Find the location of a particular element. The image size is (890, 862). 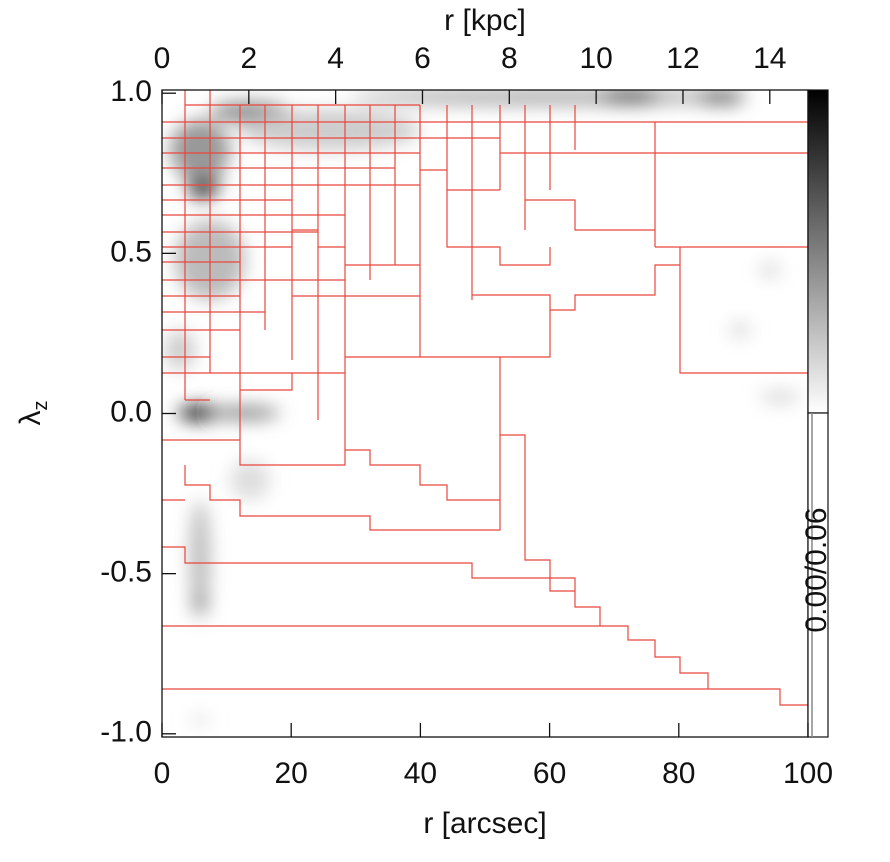

y-axis-label-sub: z is located at coordinates (41, 406).